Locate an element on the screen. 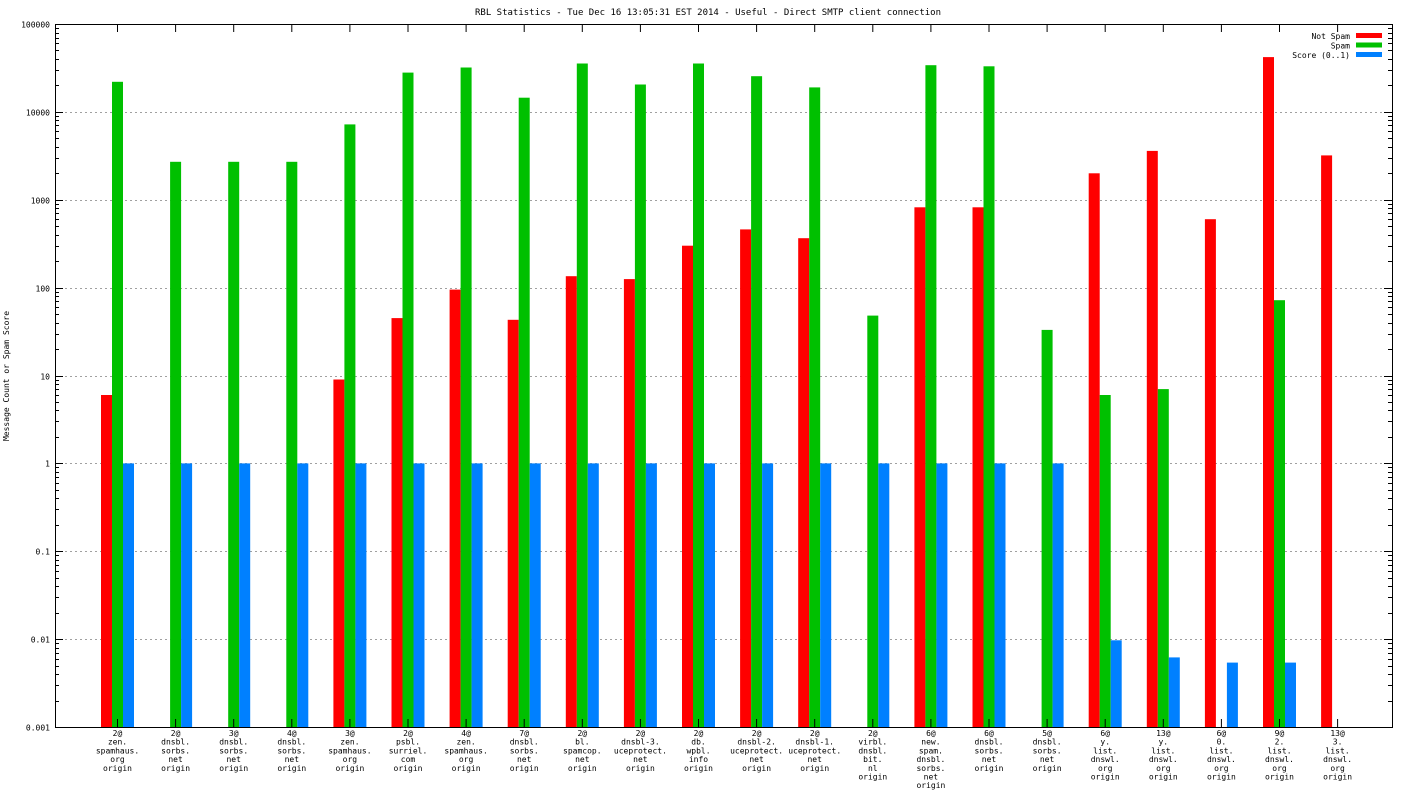 The width and height of the screenshot is (1408, 792). legend-label: Spam is located at coordinates (1340, 46).